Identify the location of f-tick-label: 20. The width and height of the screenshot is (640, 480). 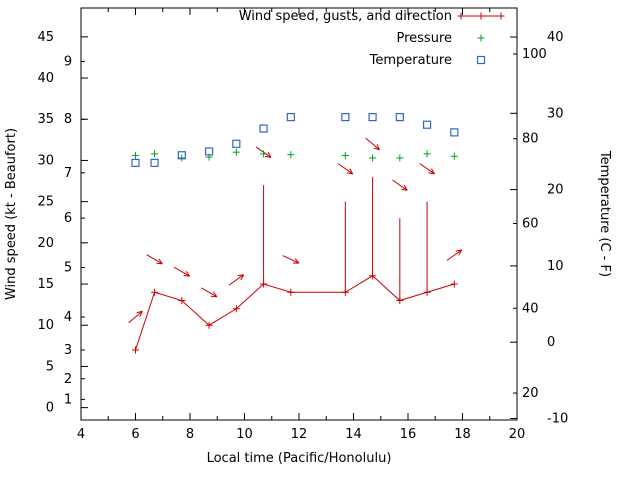
(530, 393).